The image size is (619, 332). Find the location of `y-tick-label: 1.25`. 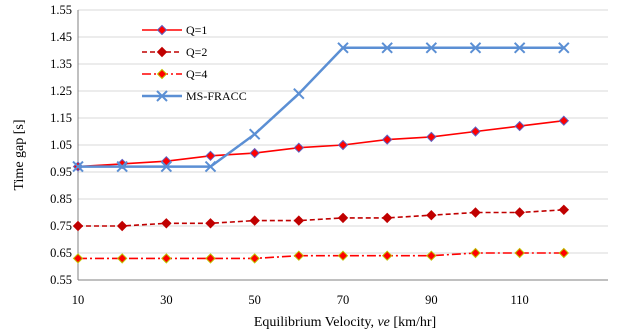

y-tick-label: 1.25 is located at coordinates (61, 91).